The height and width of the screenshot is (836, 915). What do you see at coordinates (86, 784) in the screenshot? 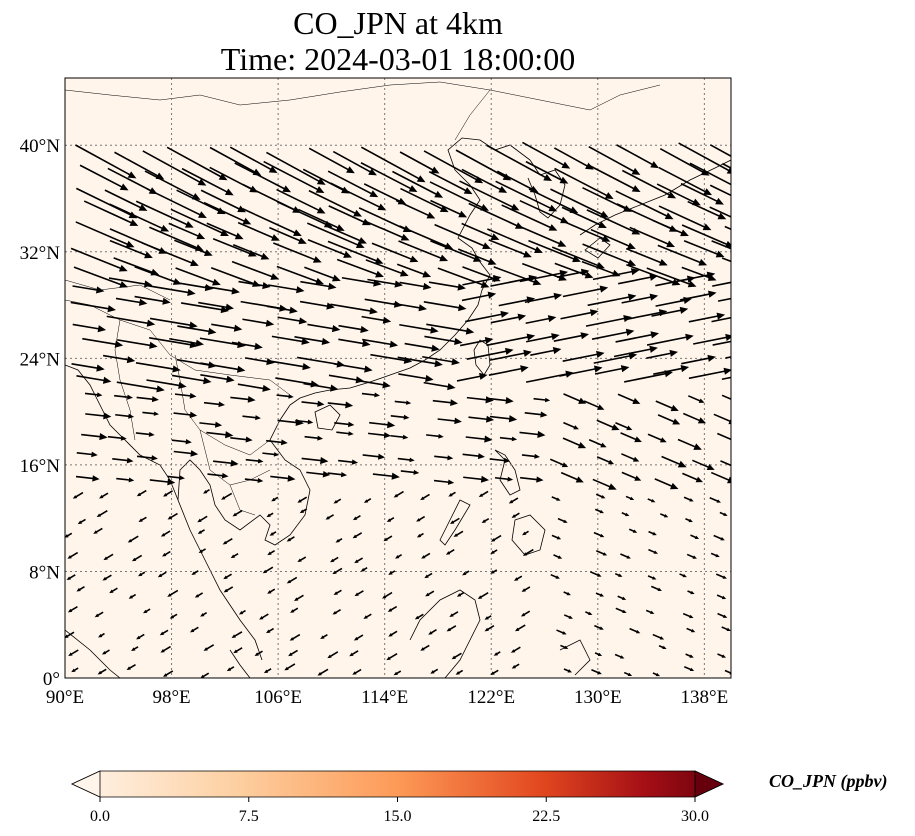
I see `colorbar-under-extension` at bounding box center [86, 784].